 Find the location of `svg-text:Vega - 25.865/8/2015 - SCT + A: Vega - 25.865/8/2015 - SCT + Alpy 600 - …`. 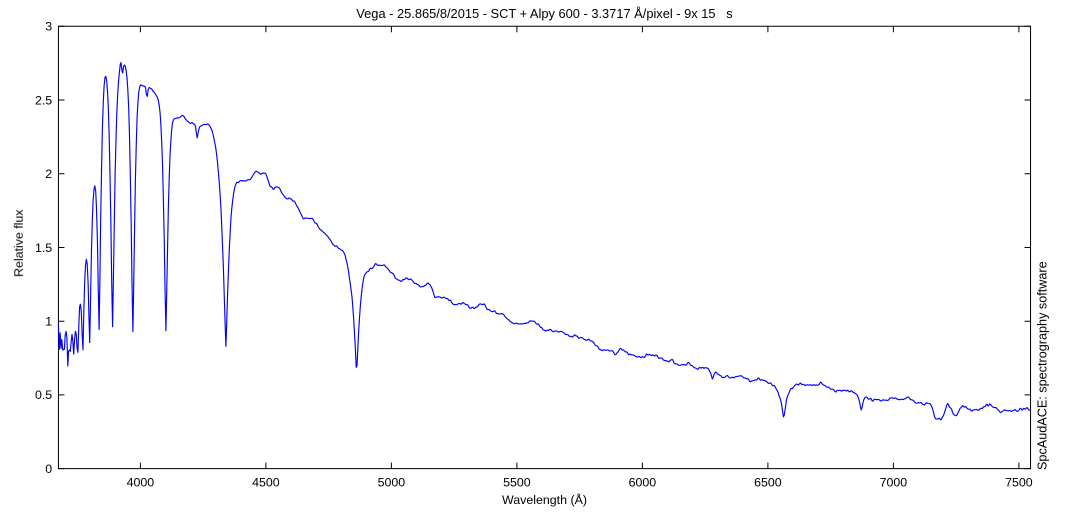

svg-text:Vega - 25.865/8/2015 - SCT + A: Vega - 25.865/8/2015 - SCT + Alpy 600 - … is located at coordinates (544, 13).